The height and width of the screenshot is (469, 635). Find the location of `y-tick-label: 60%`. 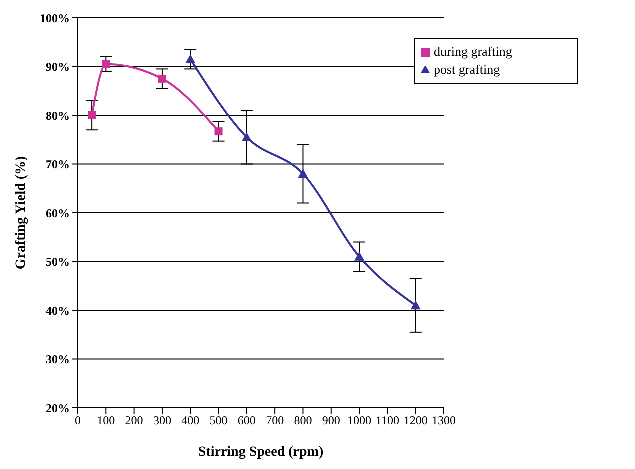

y-tick-label: 60% is located at coordinates (58, 213).